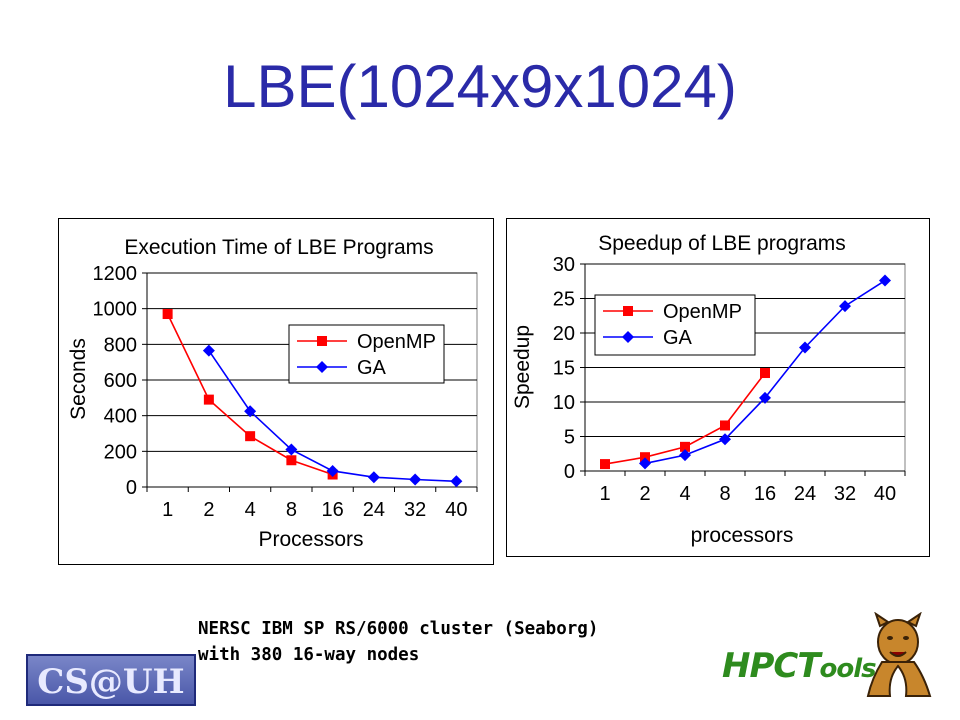 This screenshot has width=960, height=720. What do you see at coordinates (120, 381) in the screenshot?
I see `y-tick-label: 600` at bounding box center [120, 381].